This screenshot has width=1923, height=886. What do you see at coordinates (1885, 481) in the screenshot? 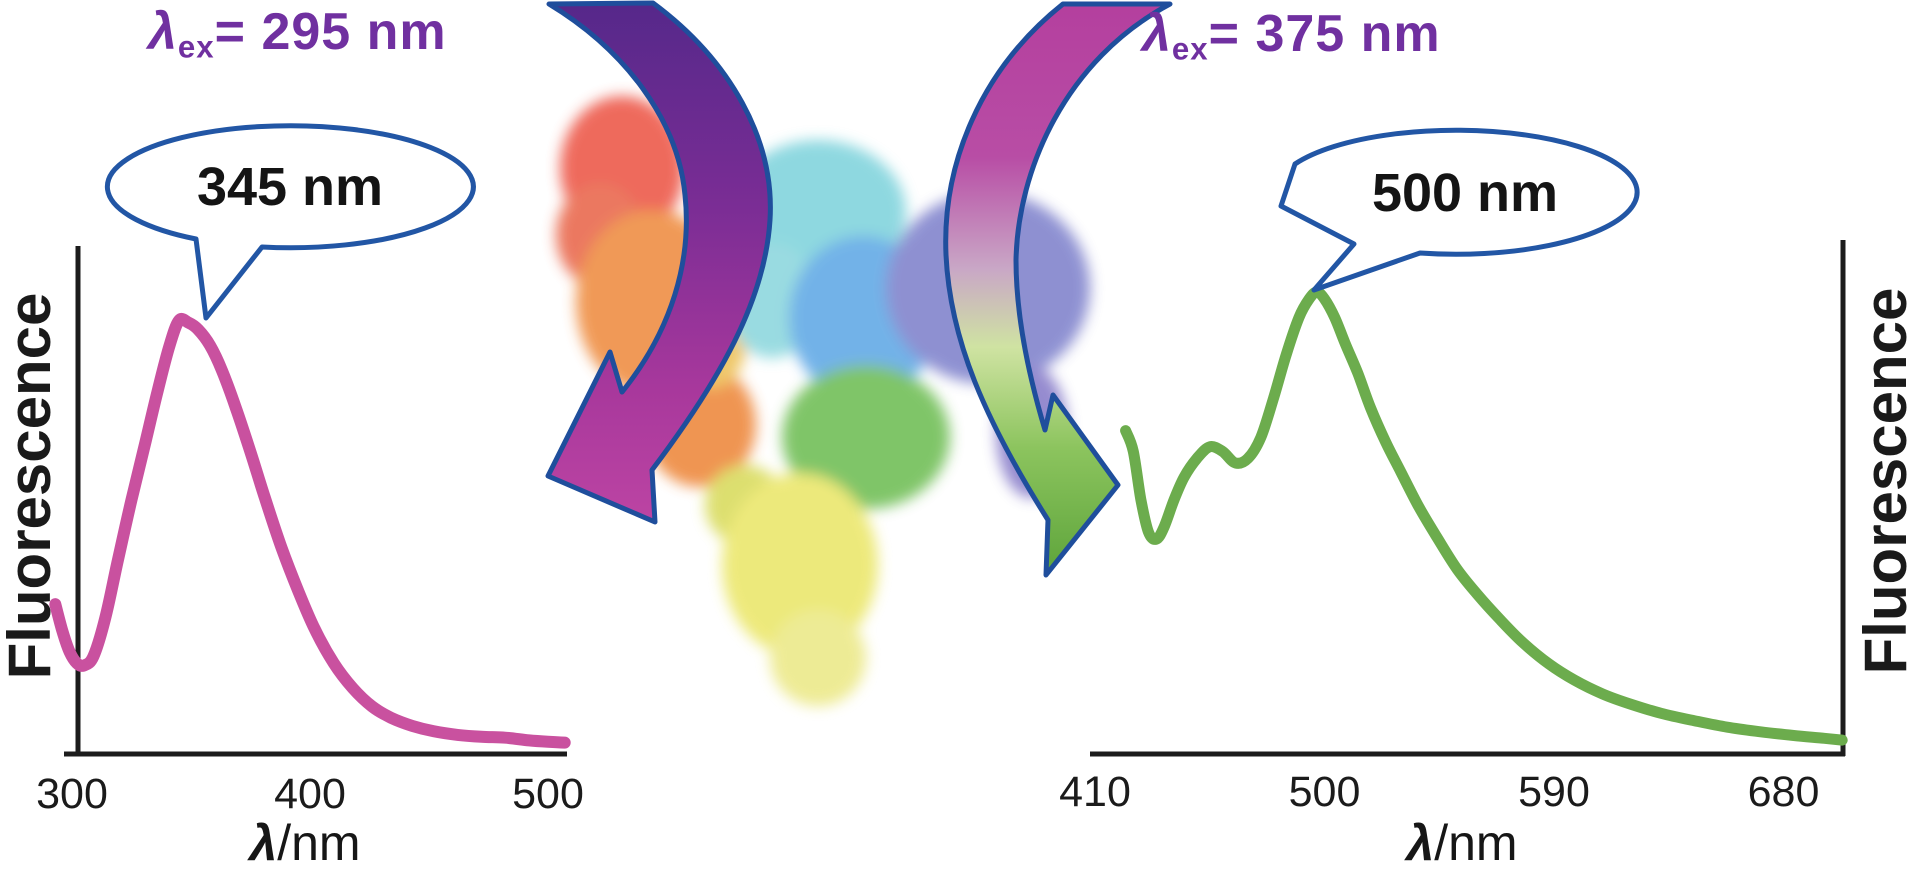
I see `right-y-axis-title: Fluorescence` at bounding box center [1885, 481].